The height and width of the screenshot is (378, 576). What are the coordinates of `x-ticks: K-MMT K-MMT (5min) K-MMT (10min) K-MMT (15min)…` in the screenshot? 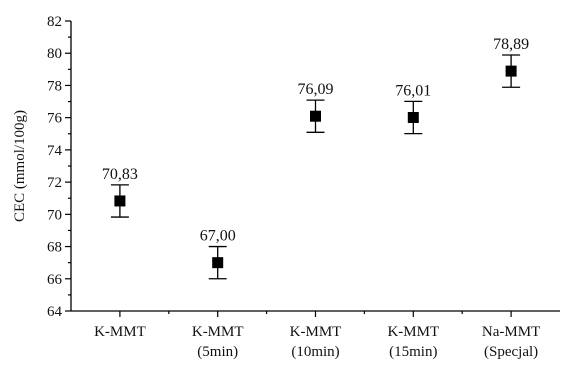 It's located at (317, 335).